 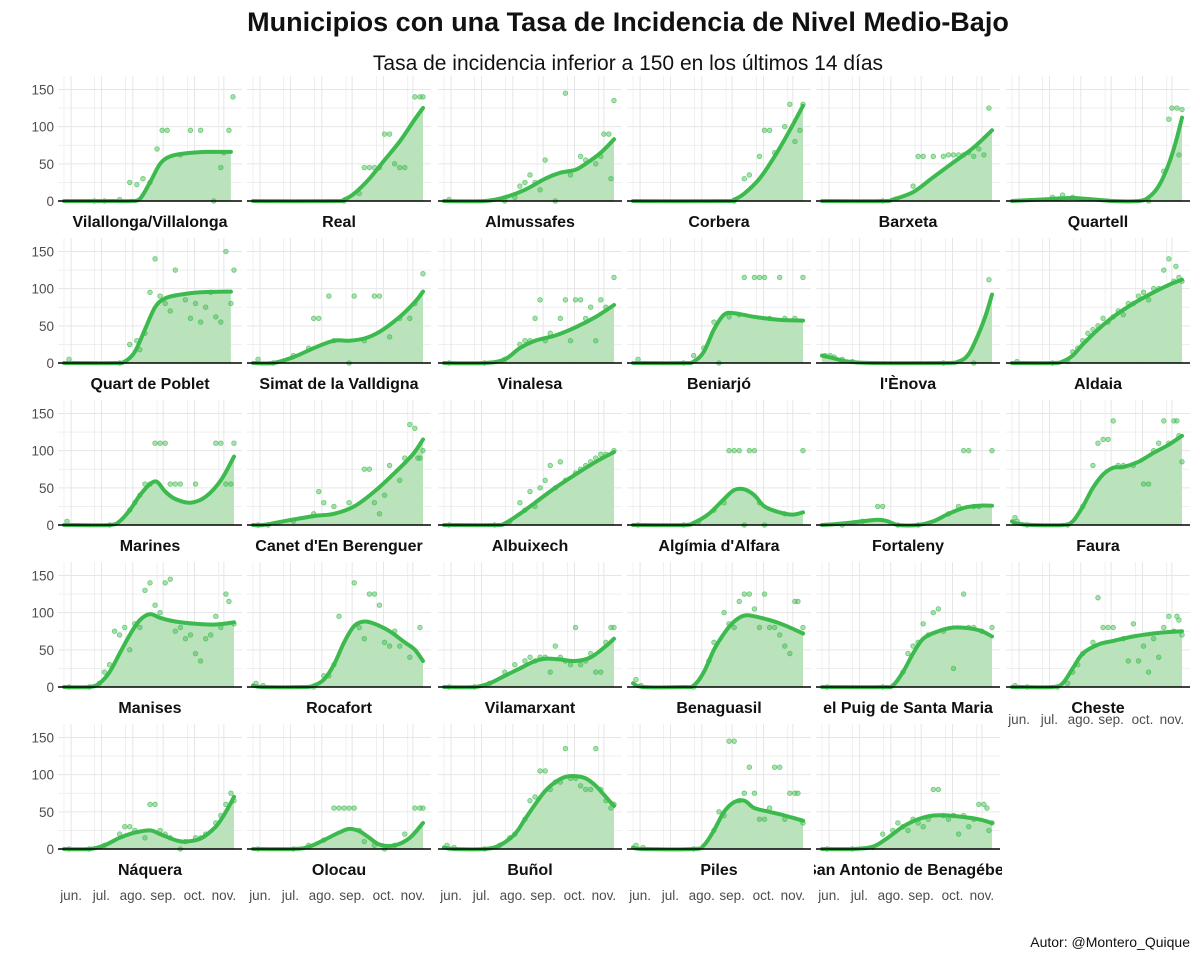 I want to click on panel-naquera: 0 50 100 150 Náquera jun. jul. ago. sep. oct. nov., so click(x=136, y=813).